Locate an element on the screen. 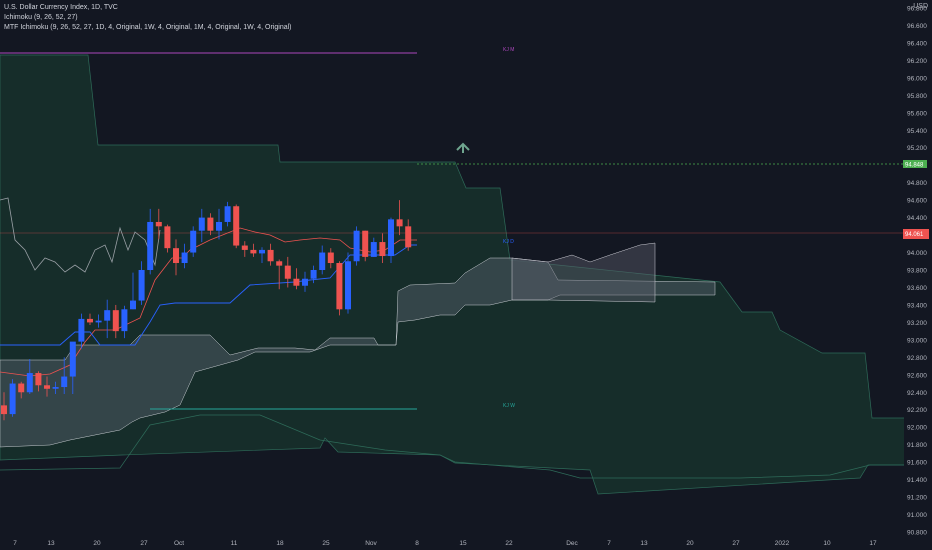 This screenshot has width=932, height=550. tenkan-line is located at coordinates (208, 302).